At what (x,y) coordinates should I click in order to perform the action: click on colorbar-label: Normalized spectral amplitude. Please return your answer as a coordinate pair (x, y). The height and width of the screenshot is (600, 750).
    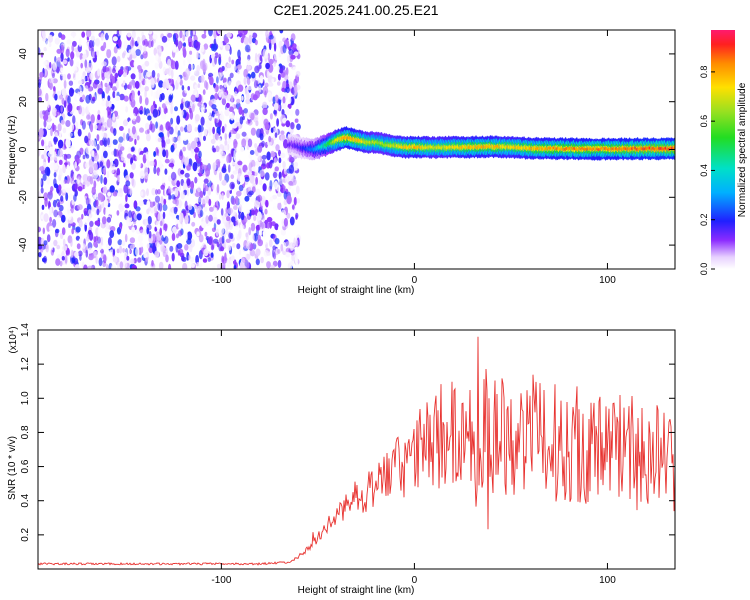
    Looking at the image, I should click on (742, 149).